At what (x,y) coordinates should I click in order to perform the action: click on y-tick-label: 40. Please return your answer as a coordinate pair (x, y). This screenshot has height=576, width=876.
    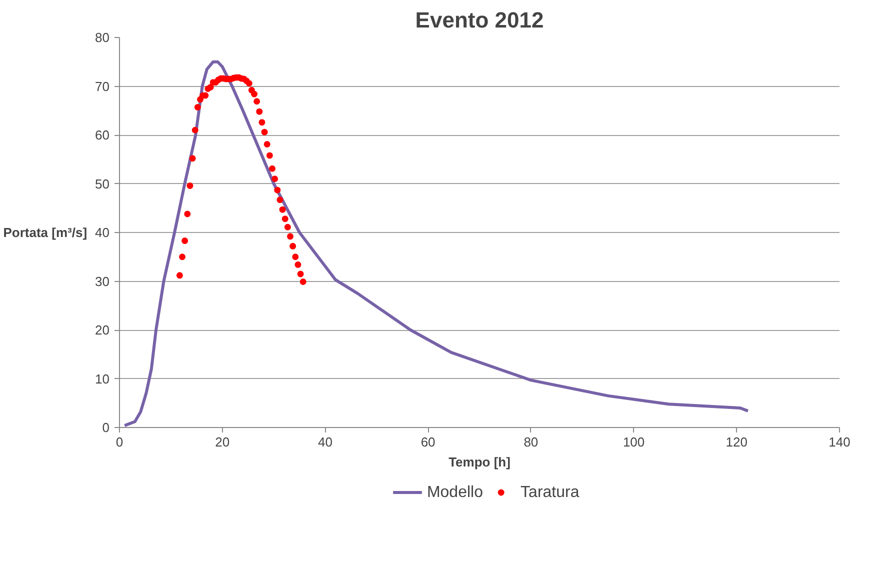
    Looking at the image, I should click on (102, 232).